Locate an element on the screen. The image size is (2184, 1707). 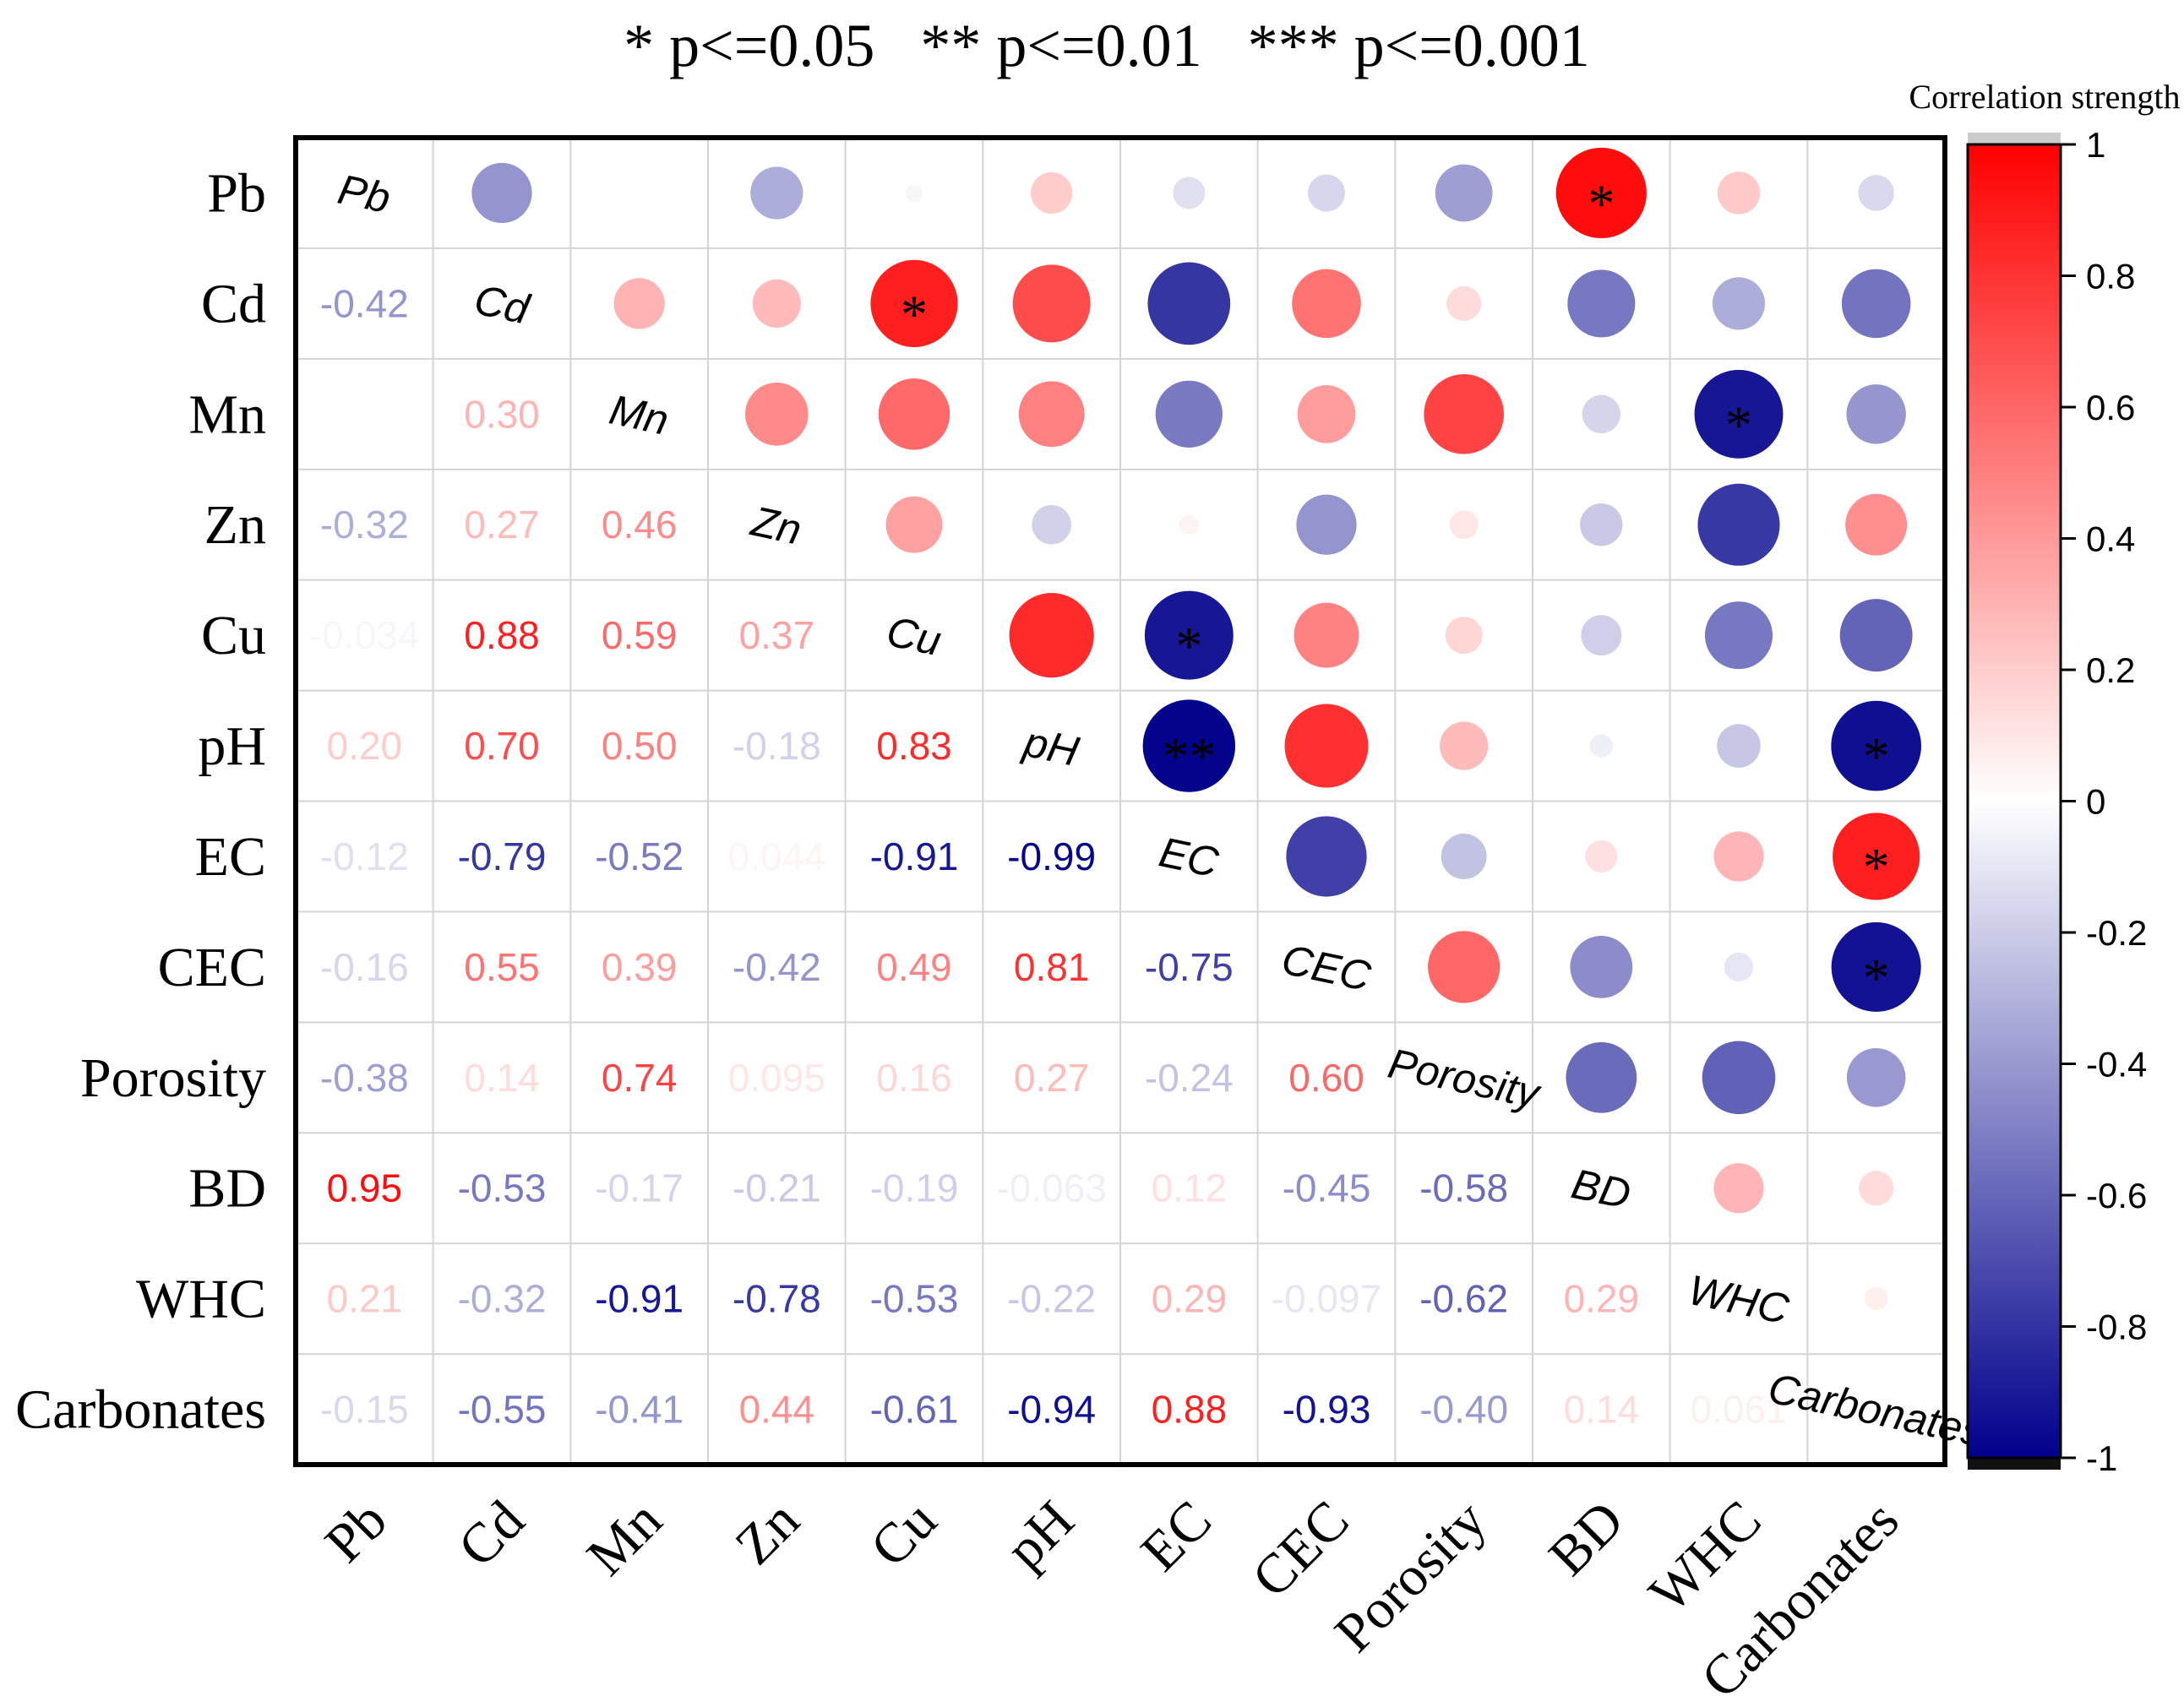
x-tick-label: pH is located at coordinates (1040, 1535).